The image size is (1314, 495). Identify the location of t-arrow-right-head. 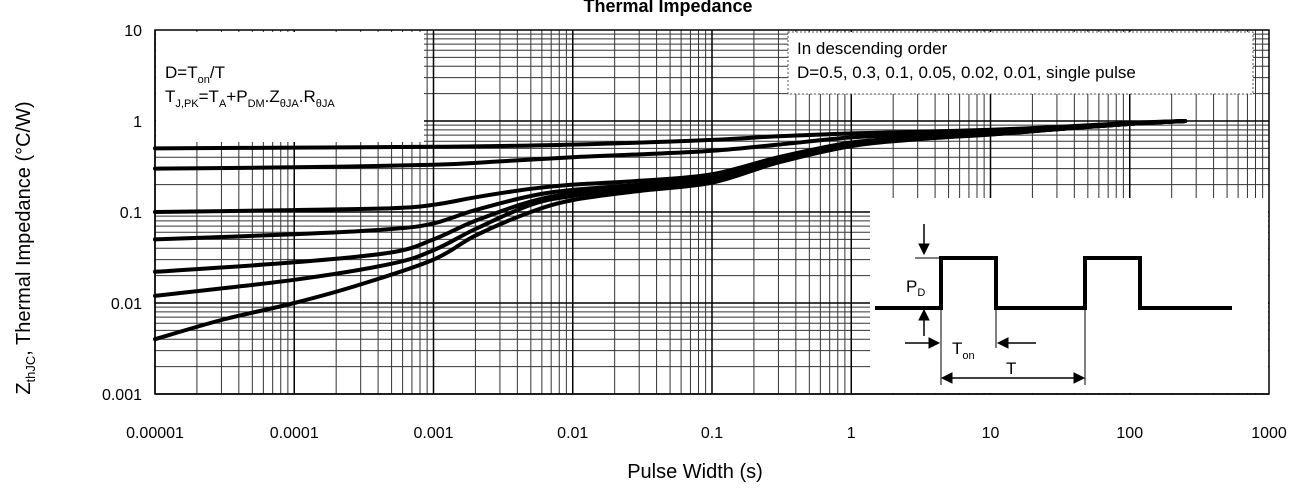
(1079, 378).